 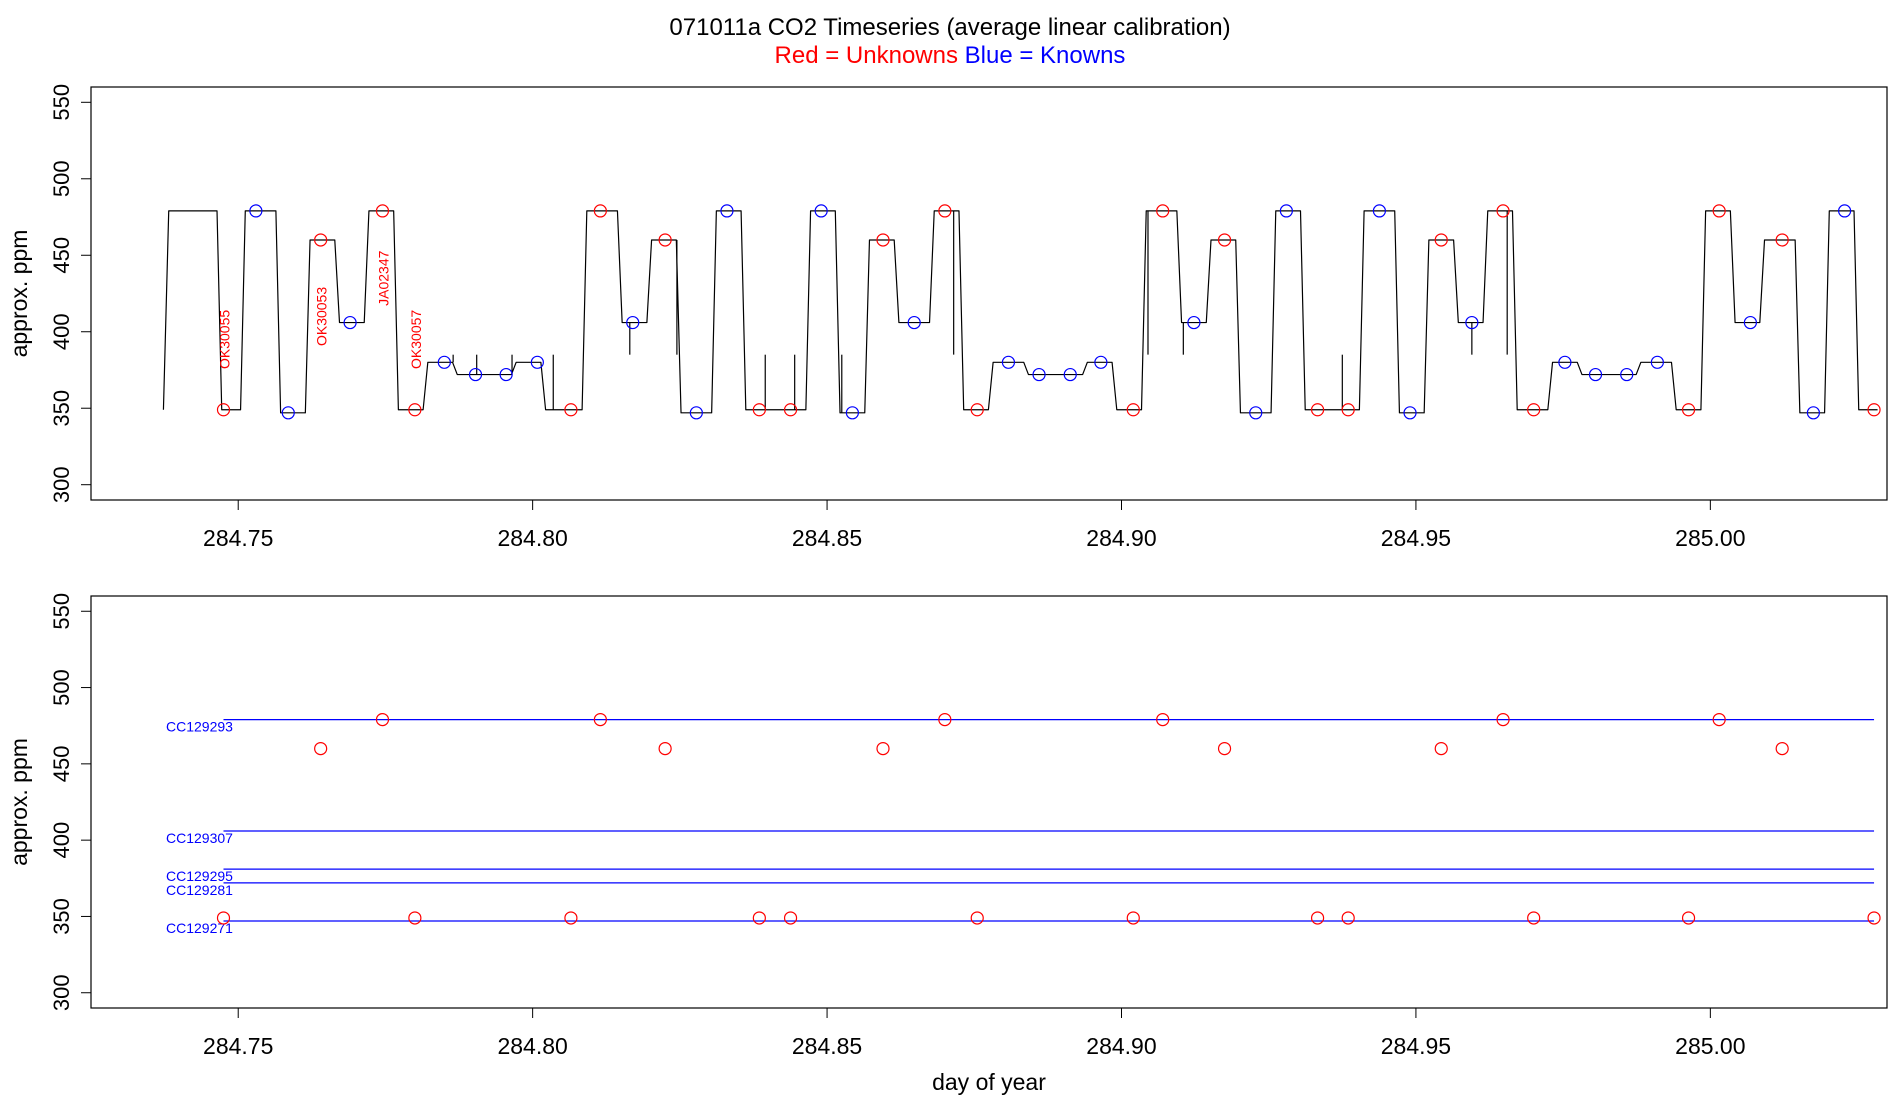 I want to click on reference-line-label: CC129293, so click(x=199, y=727).